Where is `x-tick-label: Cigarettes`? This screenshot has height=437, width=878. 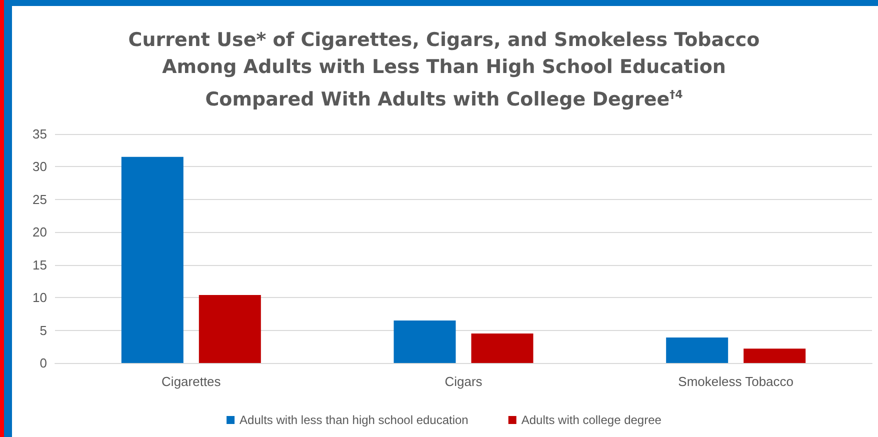 x-tick-label: Cigarettes is located at coordinates (192, 381).